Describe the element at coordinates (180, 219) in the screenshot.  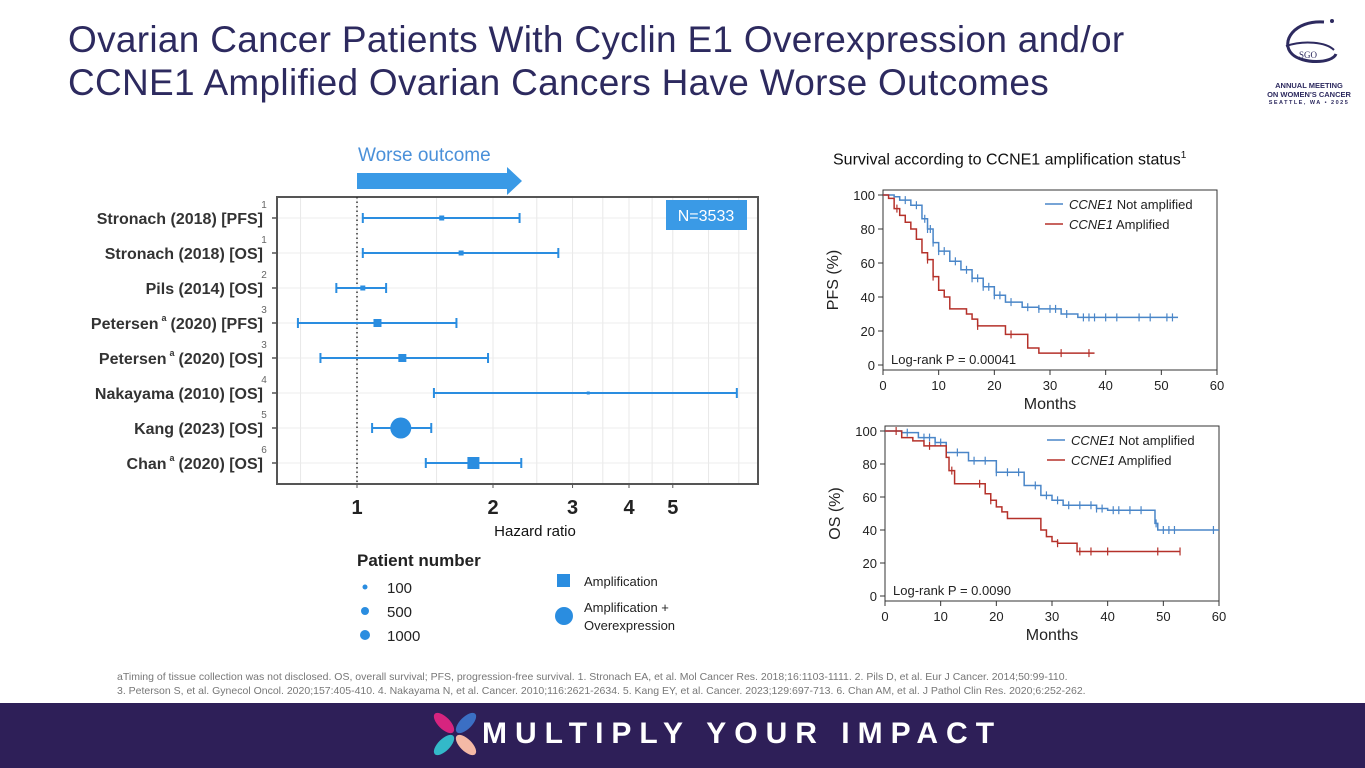
I see `study-label: Stronach (2018) [PFS]` at that location.